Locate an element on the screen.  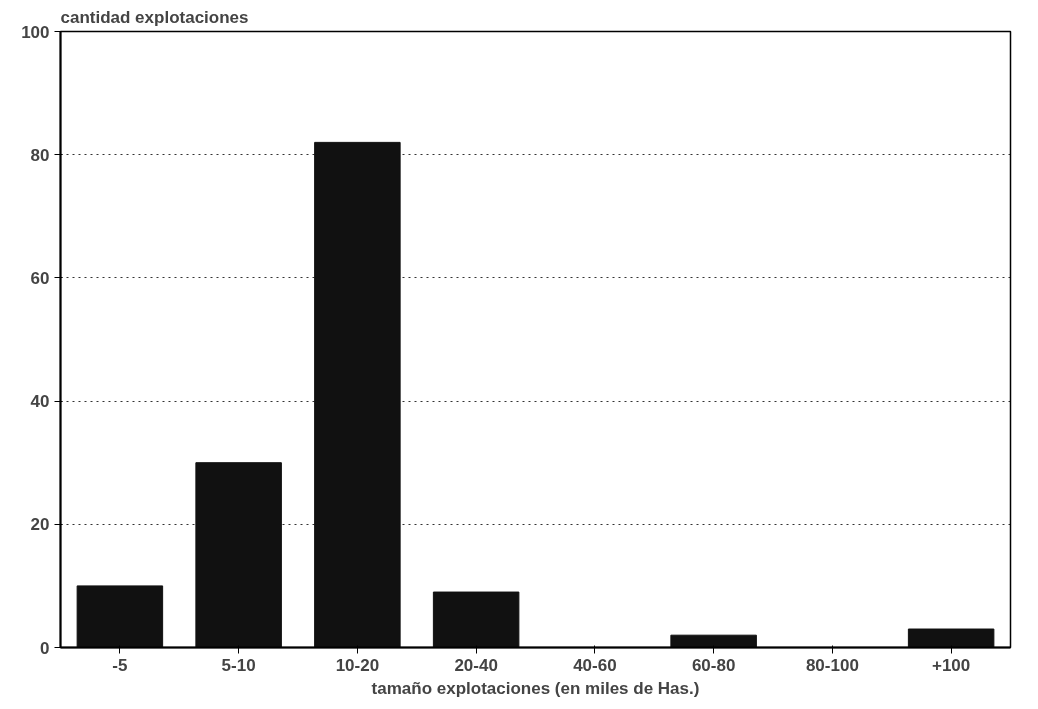
x-tick-label: 20-40 is located at coordinates (476, 665).